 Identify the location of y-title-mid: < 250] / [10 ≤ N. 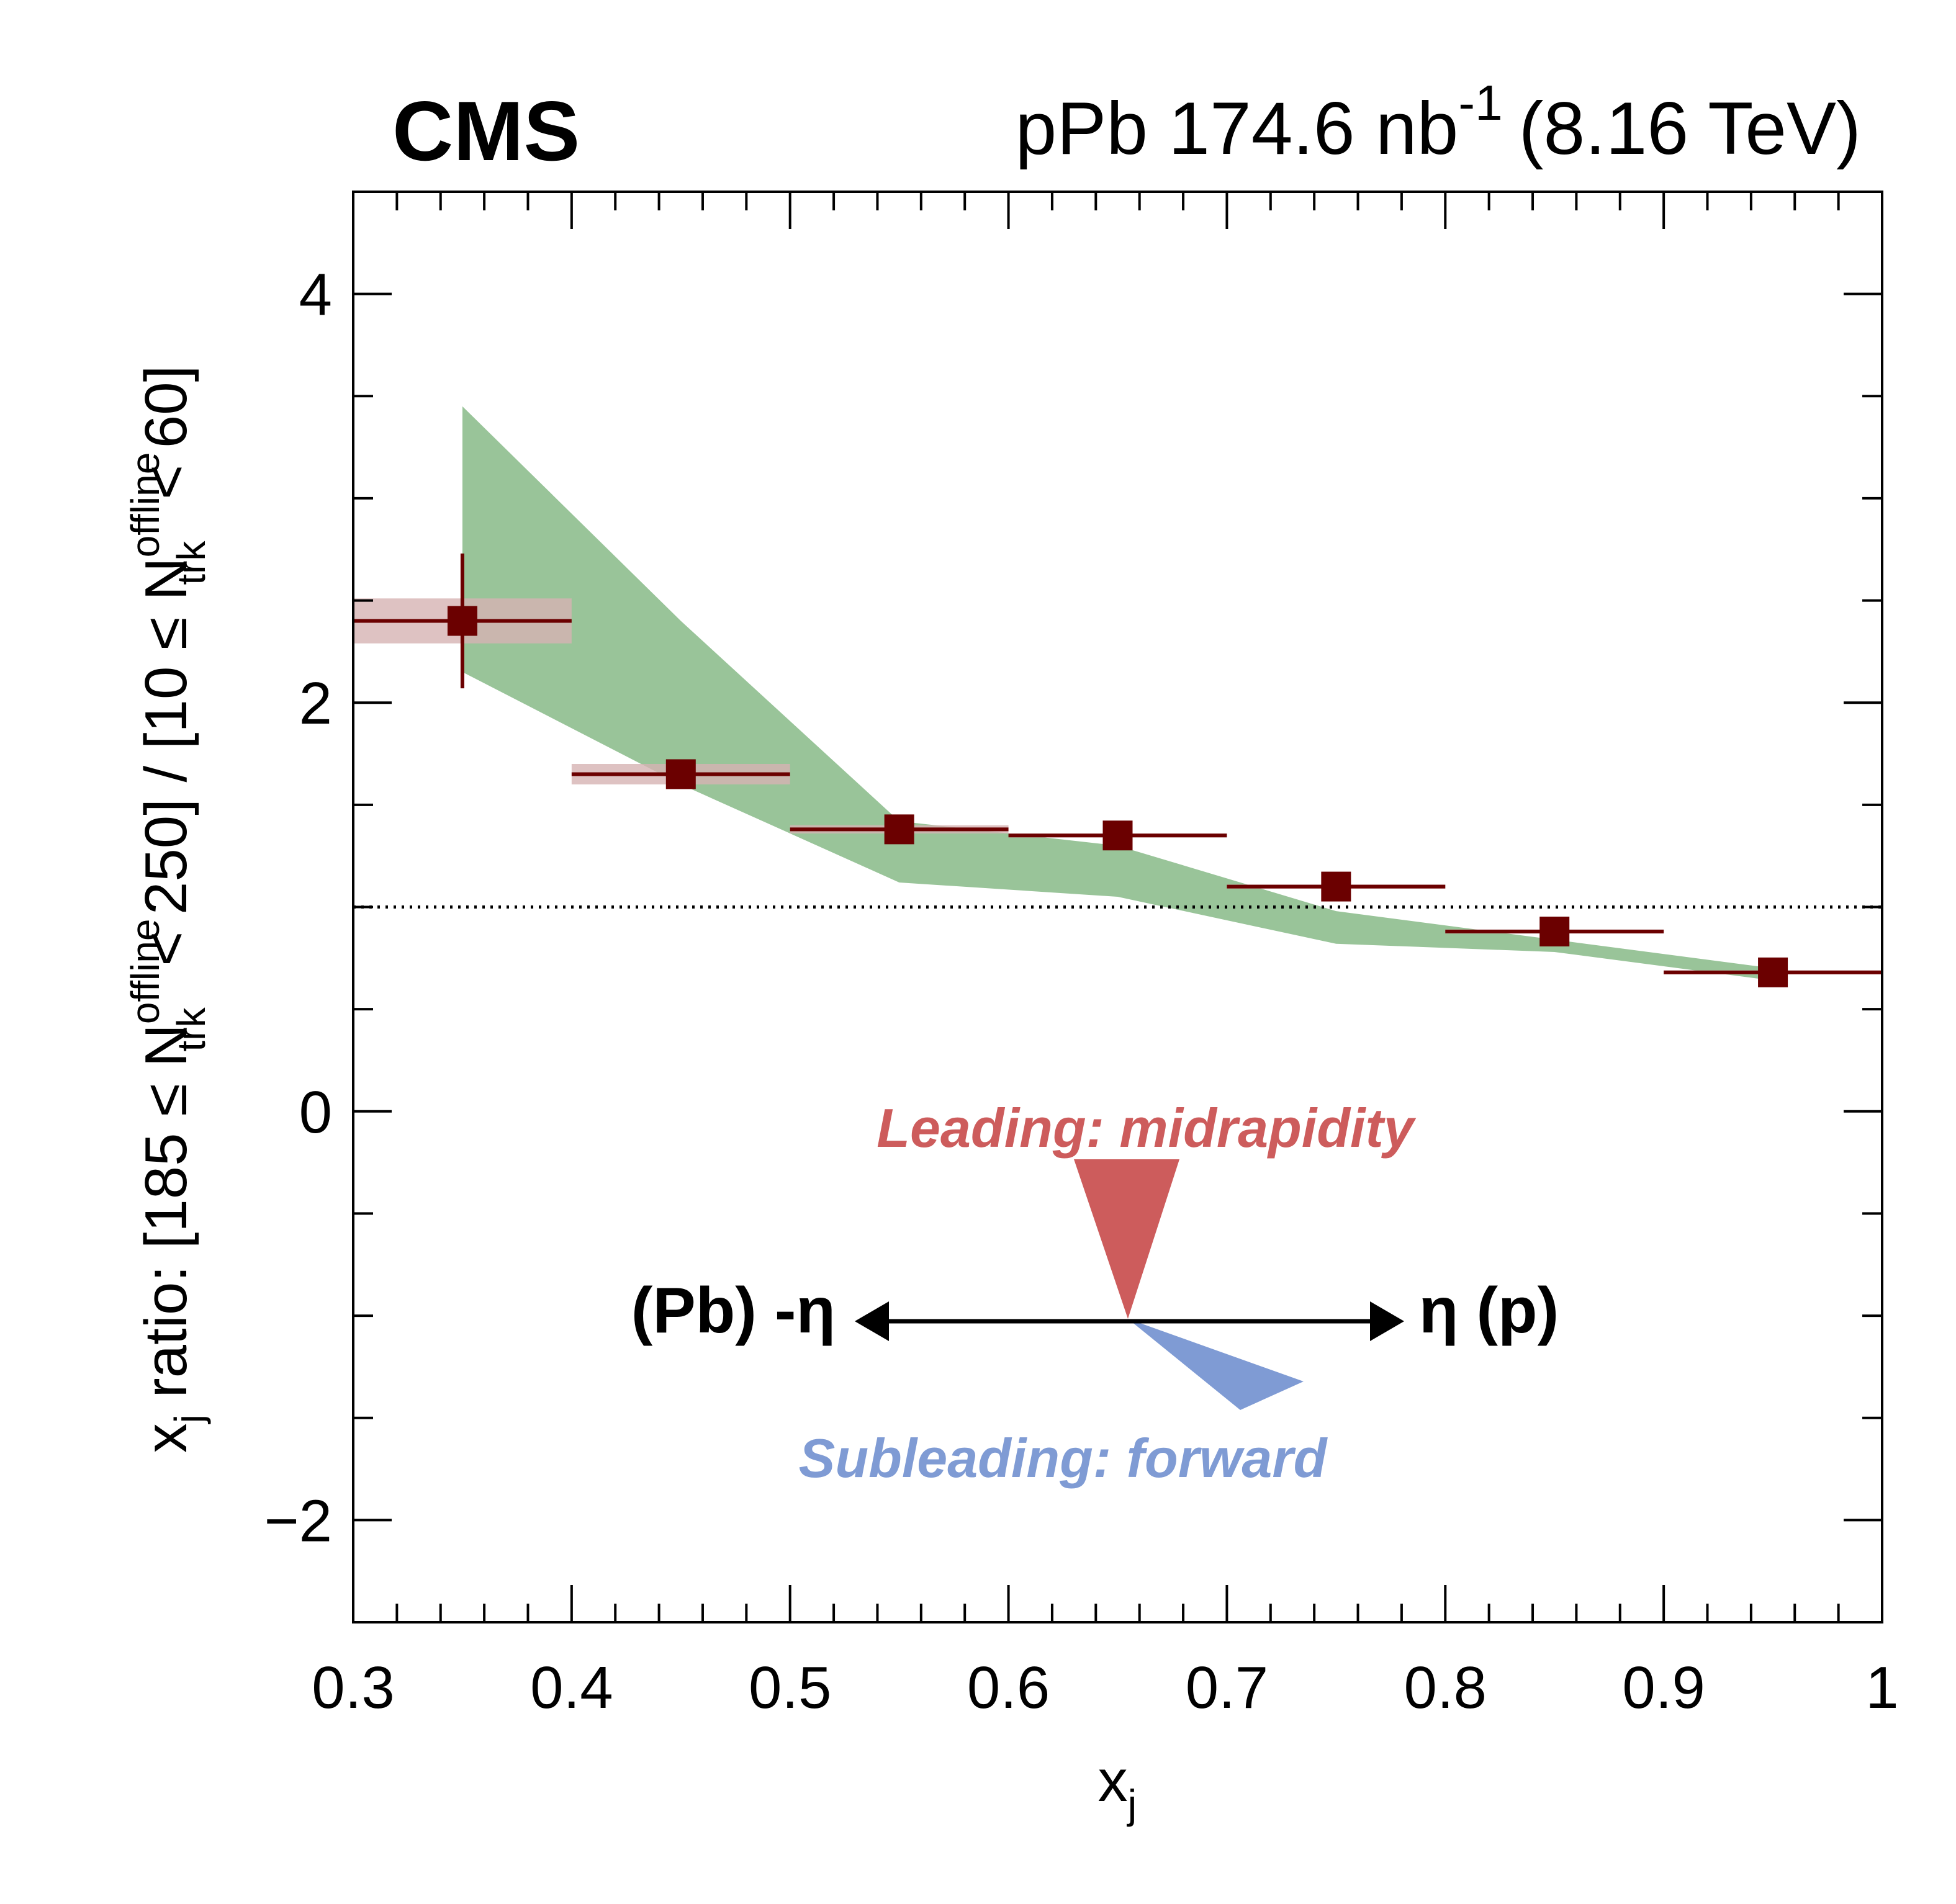
(166, 770).